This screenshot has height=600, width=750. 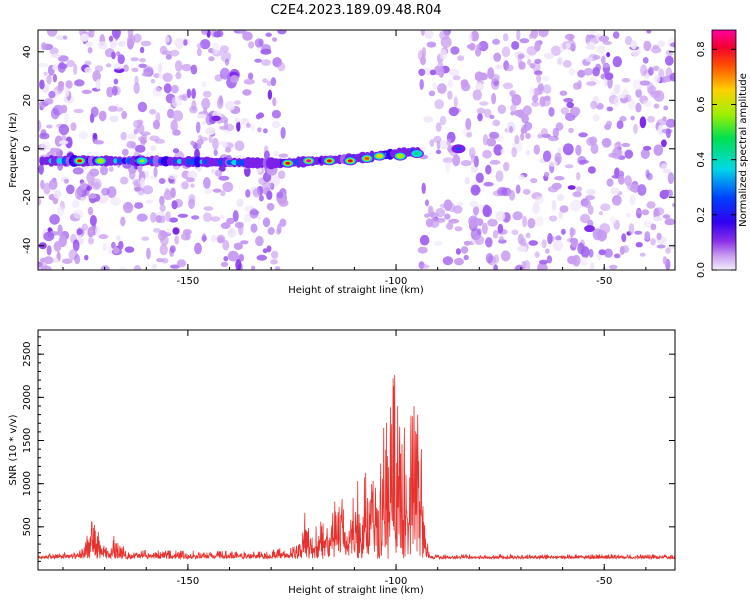 I want to click on colorbar-label: Normalized spectral amplitude, so click(x=743, y=150).